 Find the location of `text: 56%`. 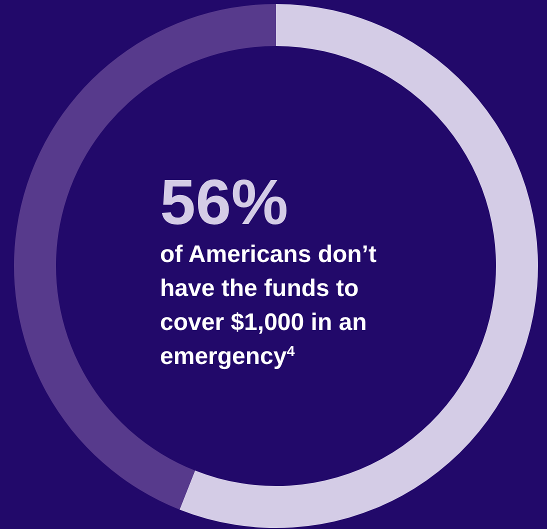

text: 56% is located at coordinates (224, 202).